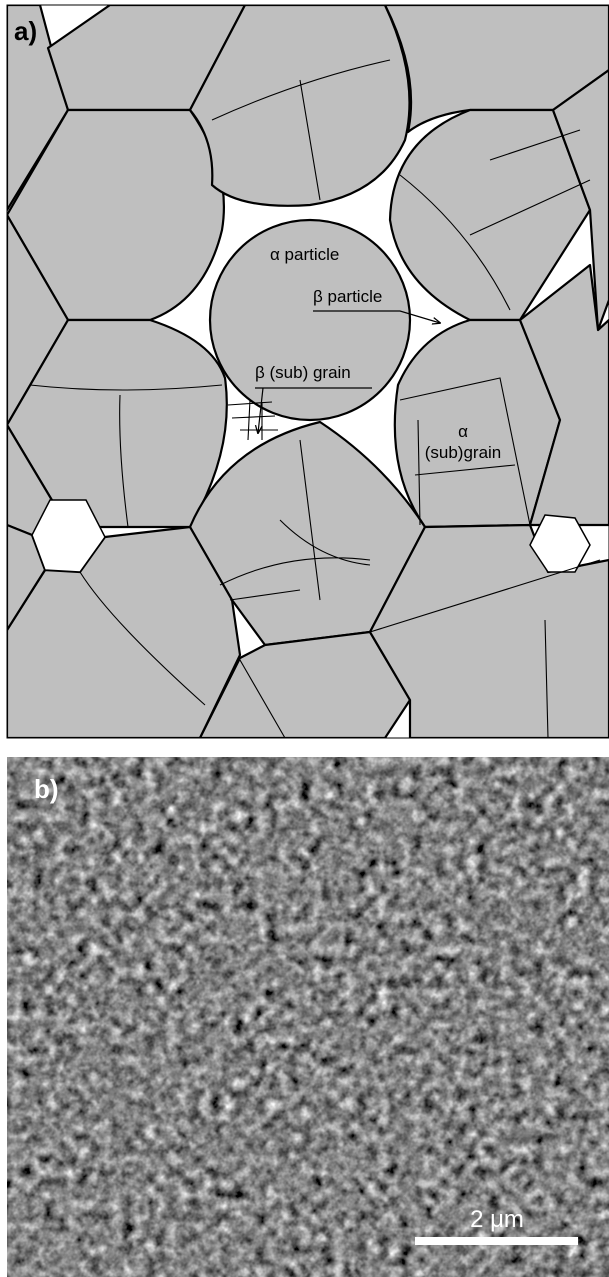  I want to click on annotation: β (sub) grain, so click(303, 372).